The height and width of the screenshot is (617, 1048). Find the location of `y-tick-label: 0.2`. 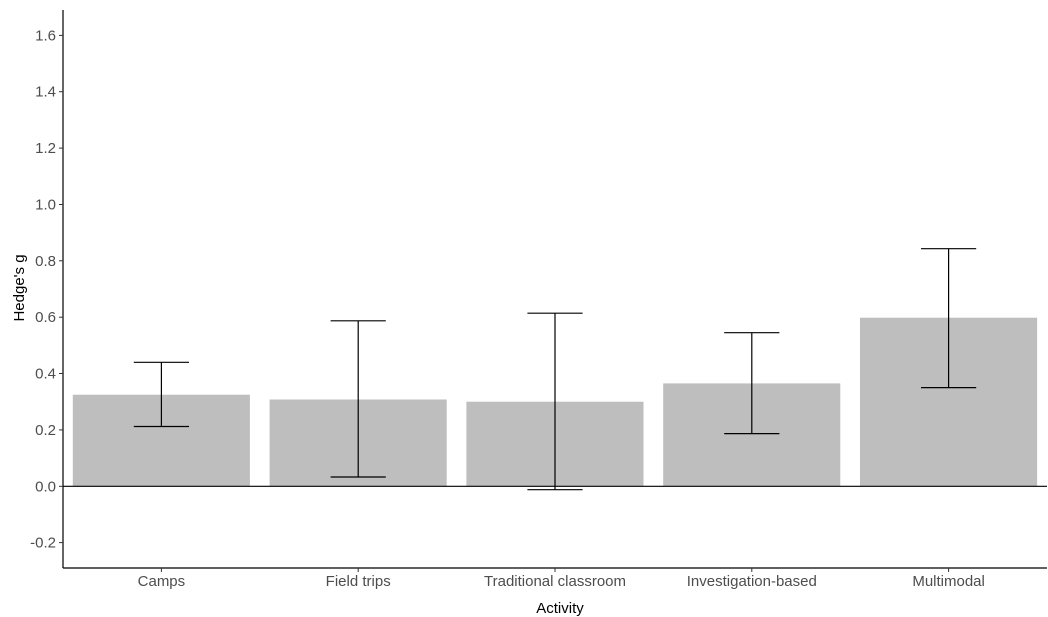

y-tick-label: 0.2 is located at coordinates (45, 430).